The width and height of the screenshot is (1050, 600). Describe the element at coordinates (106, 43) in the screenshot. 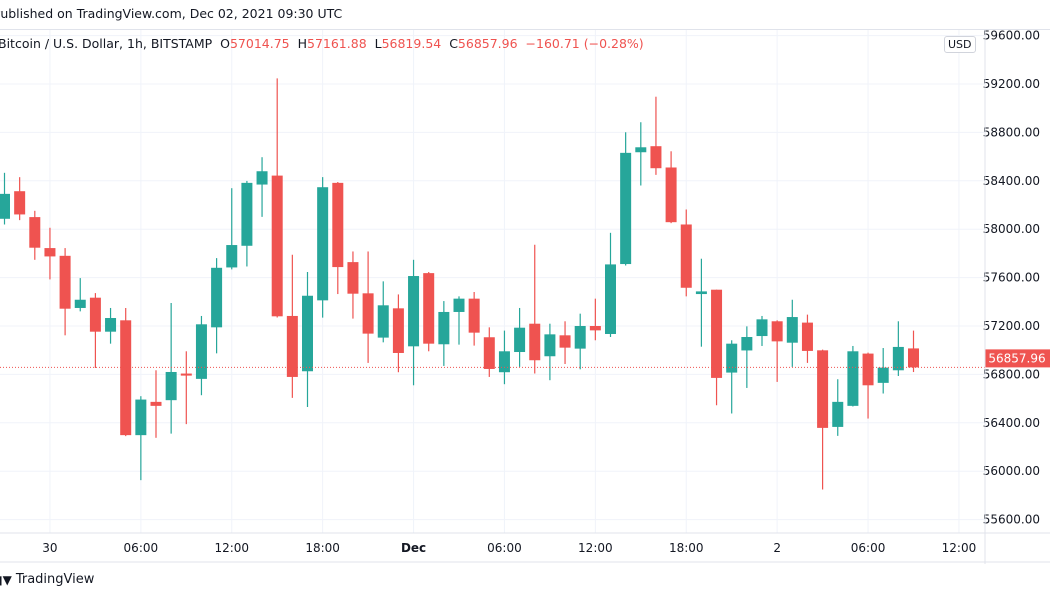

I see `symbol-title: Bitcoin / U.S. Dollar, 1h, BITSTAMP` at that location.